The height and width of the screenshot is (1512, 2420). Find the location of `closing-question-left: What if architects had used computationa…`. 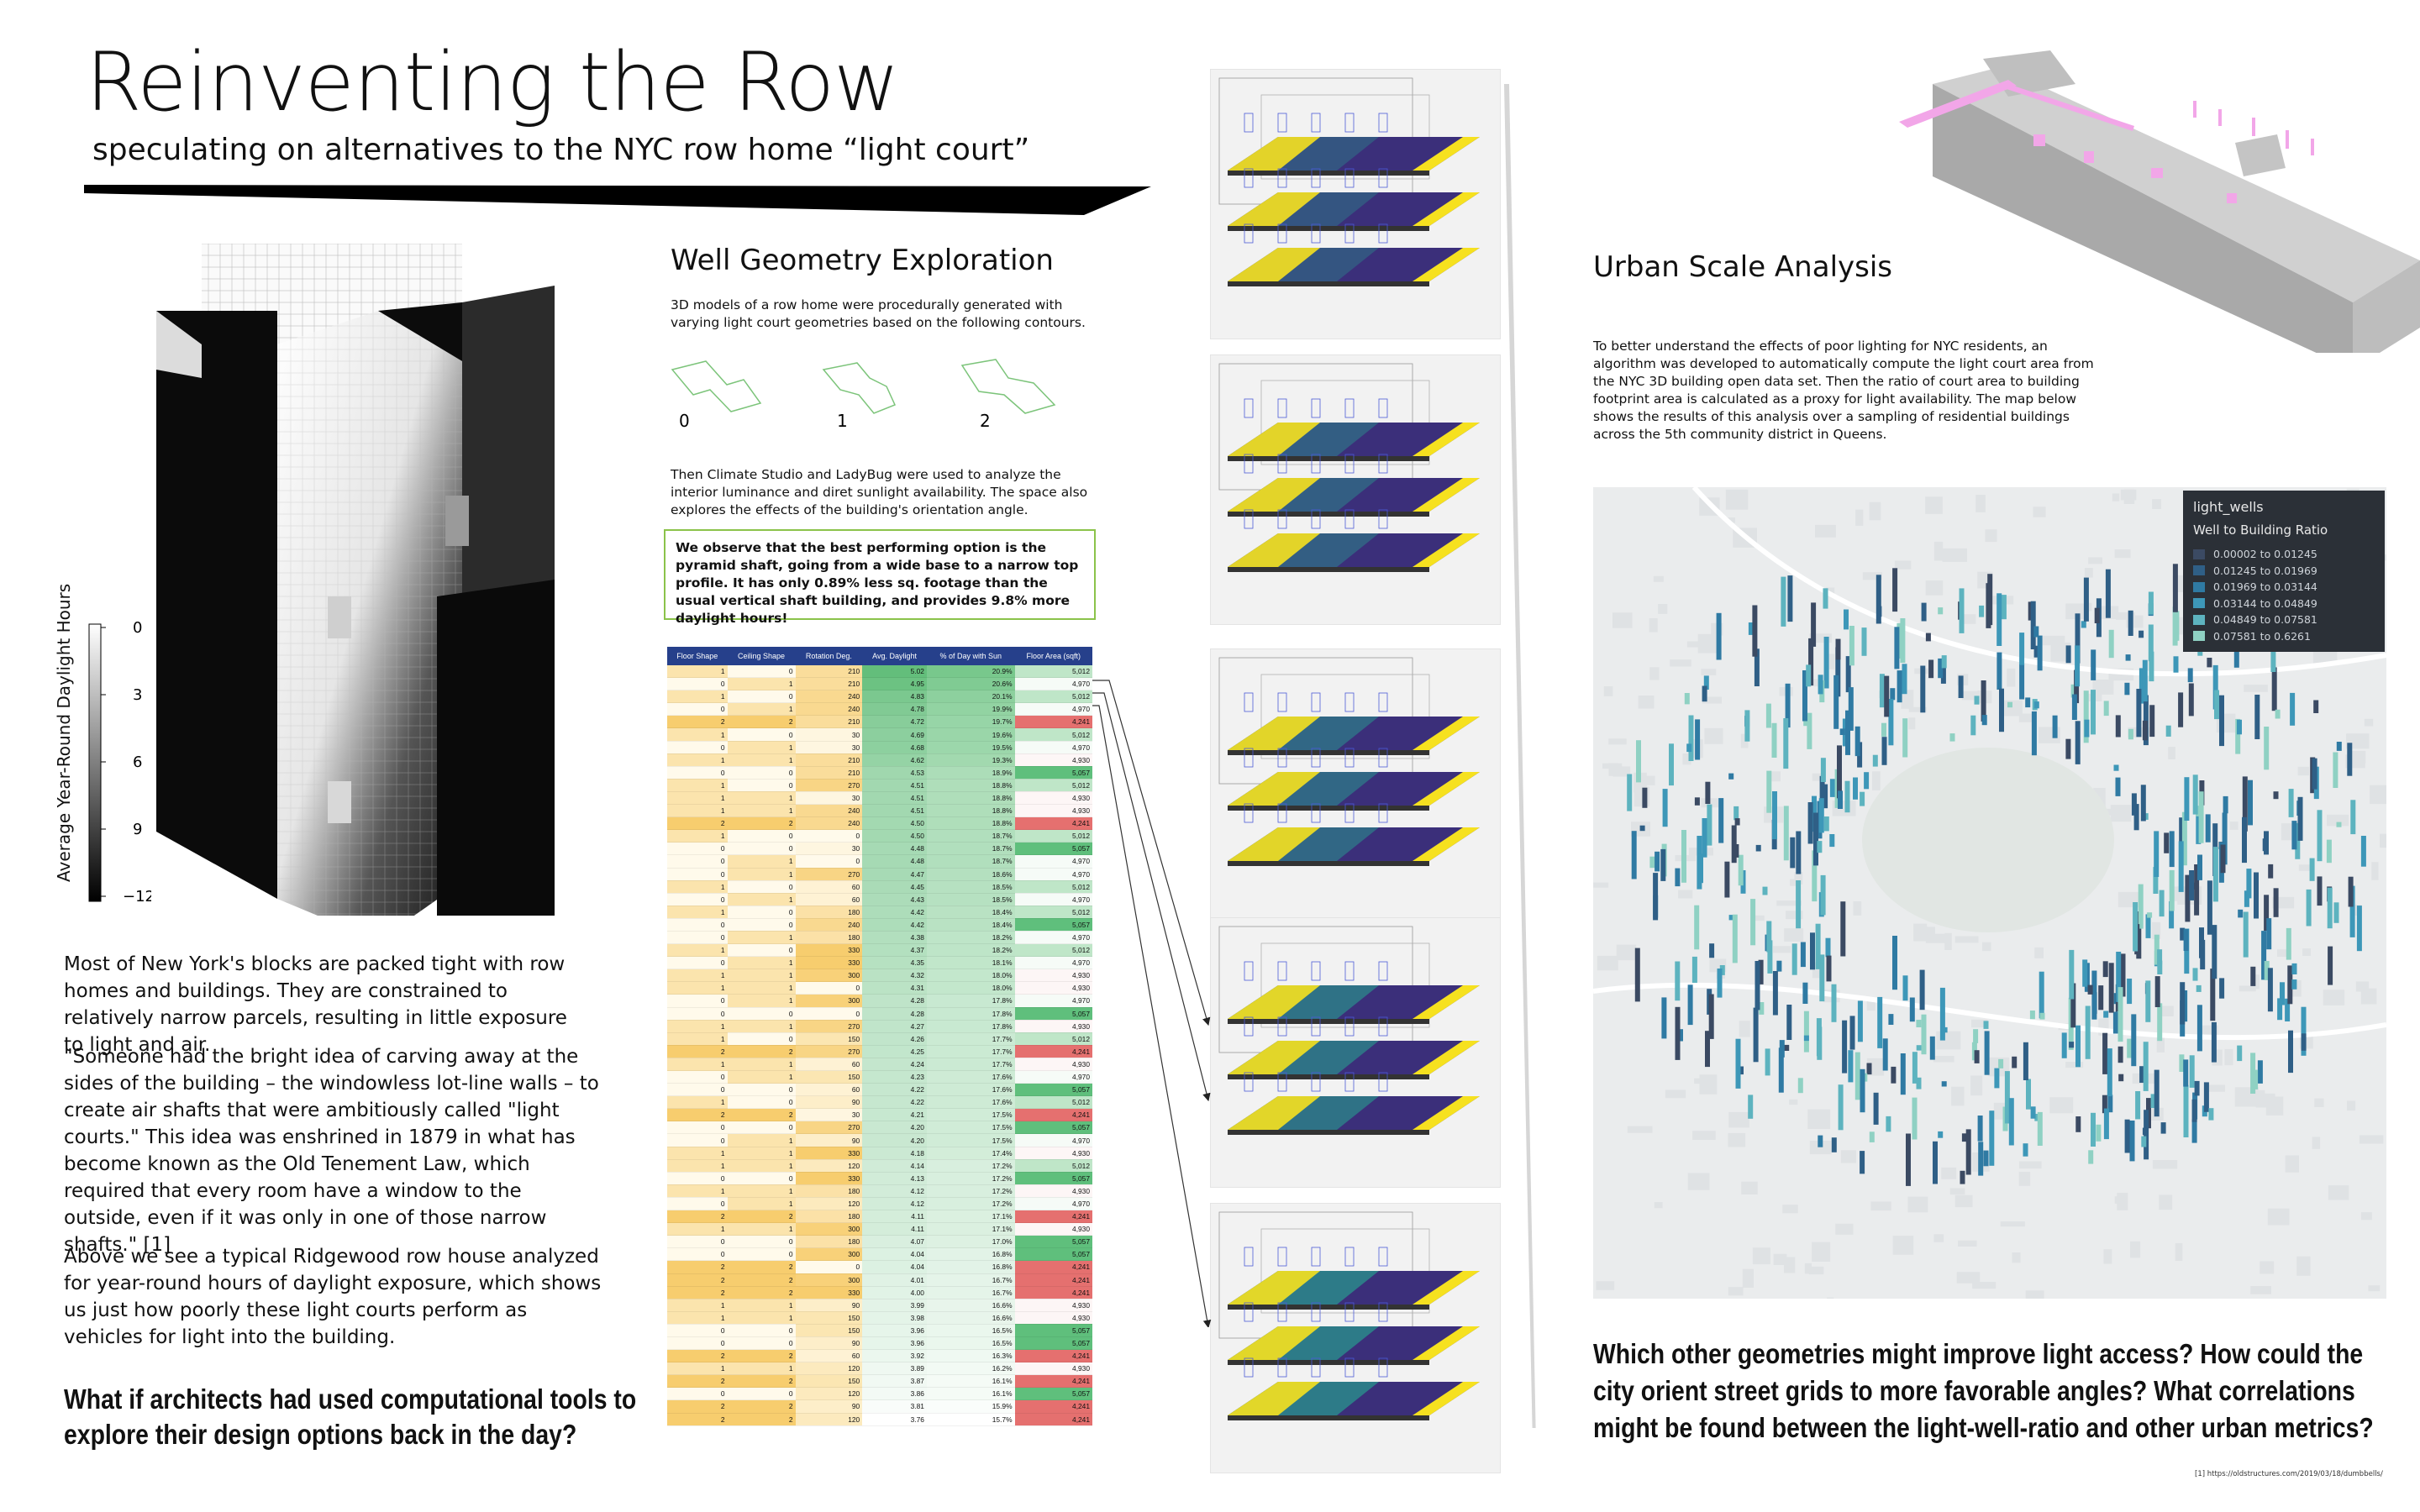

closing-question-left: What if architects had used computationa… is located at coordinates (351, 1416).